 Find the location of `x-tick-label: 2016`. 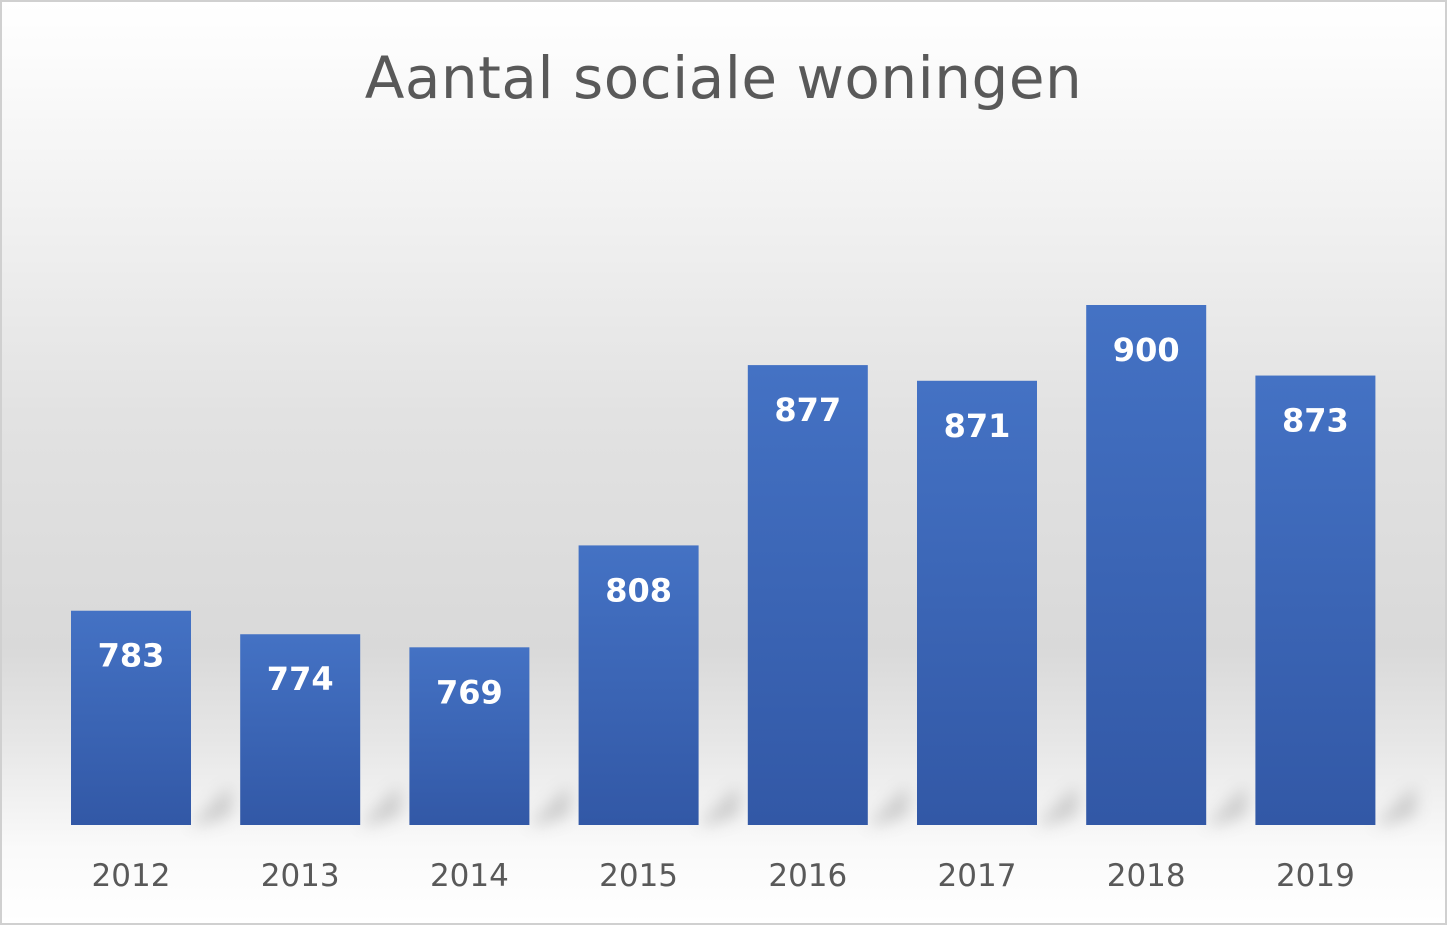

x-tick-label: 2016 is located at coordinates (807, 876).